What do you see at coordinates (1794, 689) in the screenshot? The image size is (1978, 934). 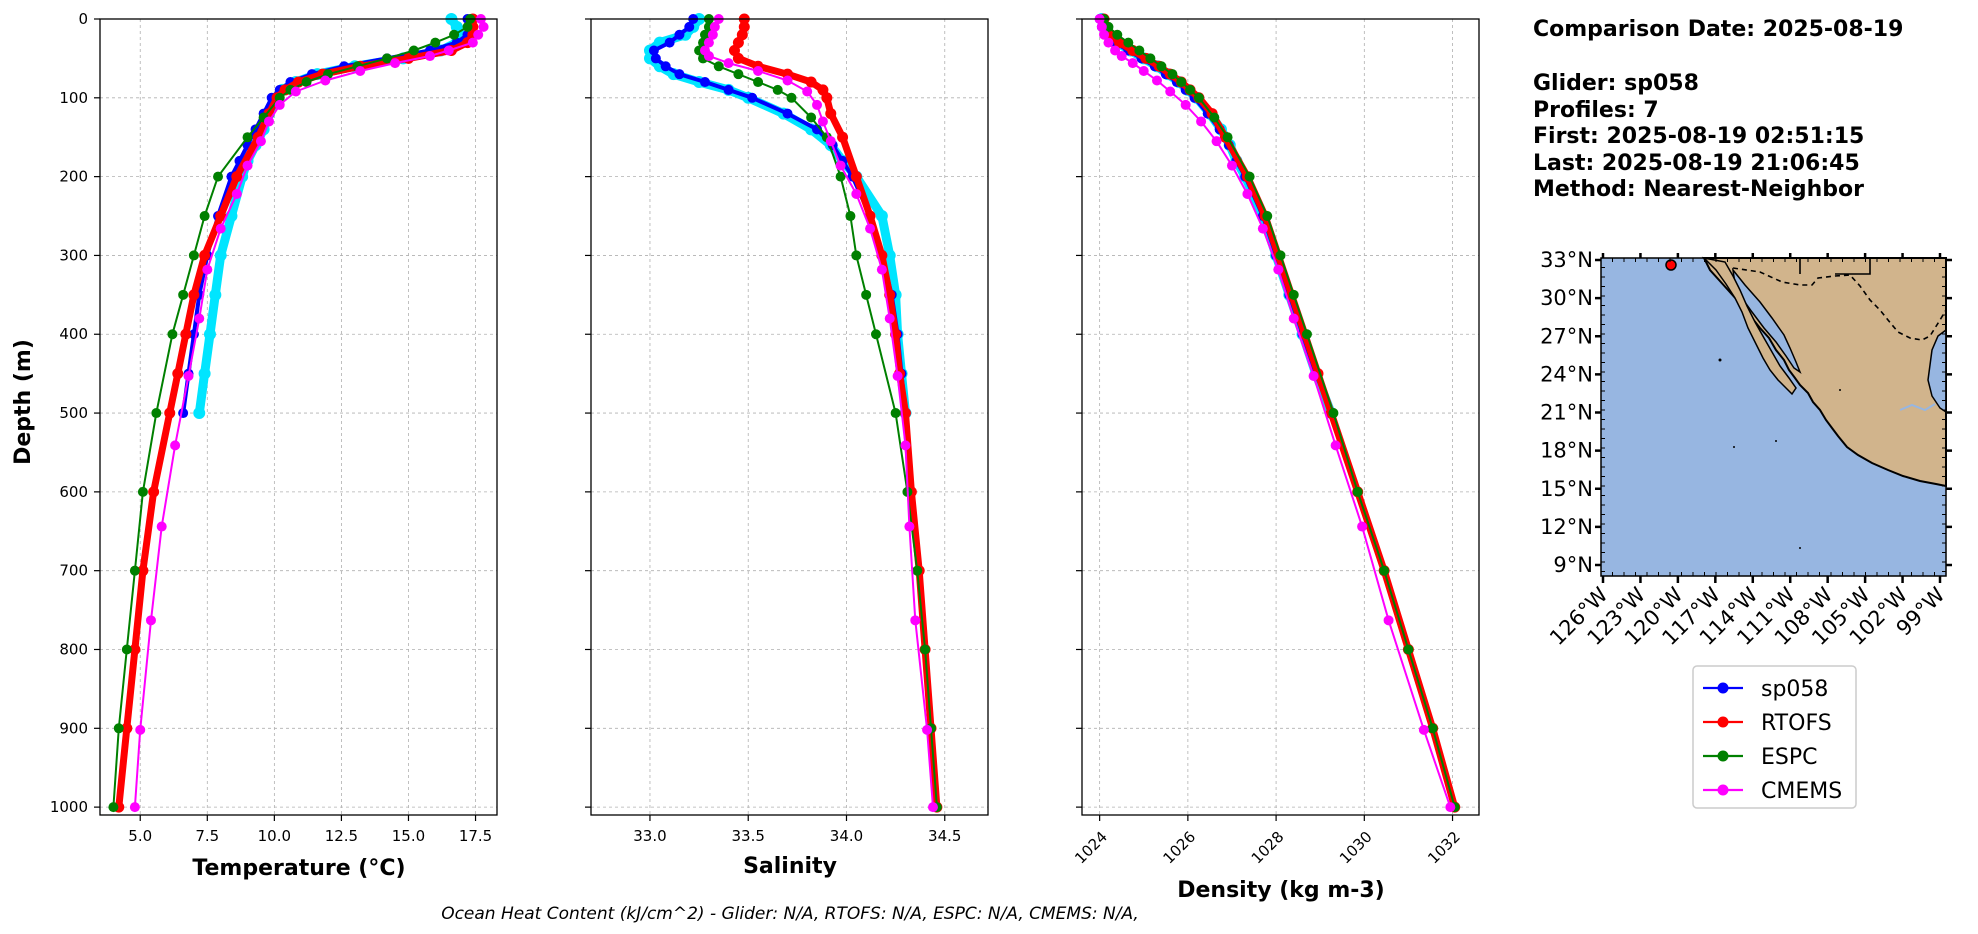 I see `legend-label: sp058` at bounding box center [1794, 689].